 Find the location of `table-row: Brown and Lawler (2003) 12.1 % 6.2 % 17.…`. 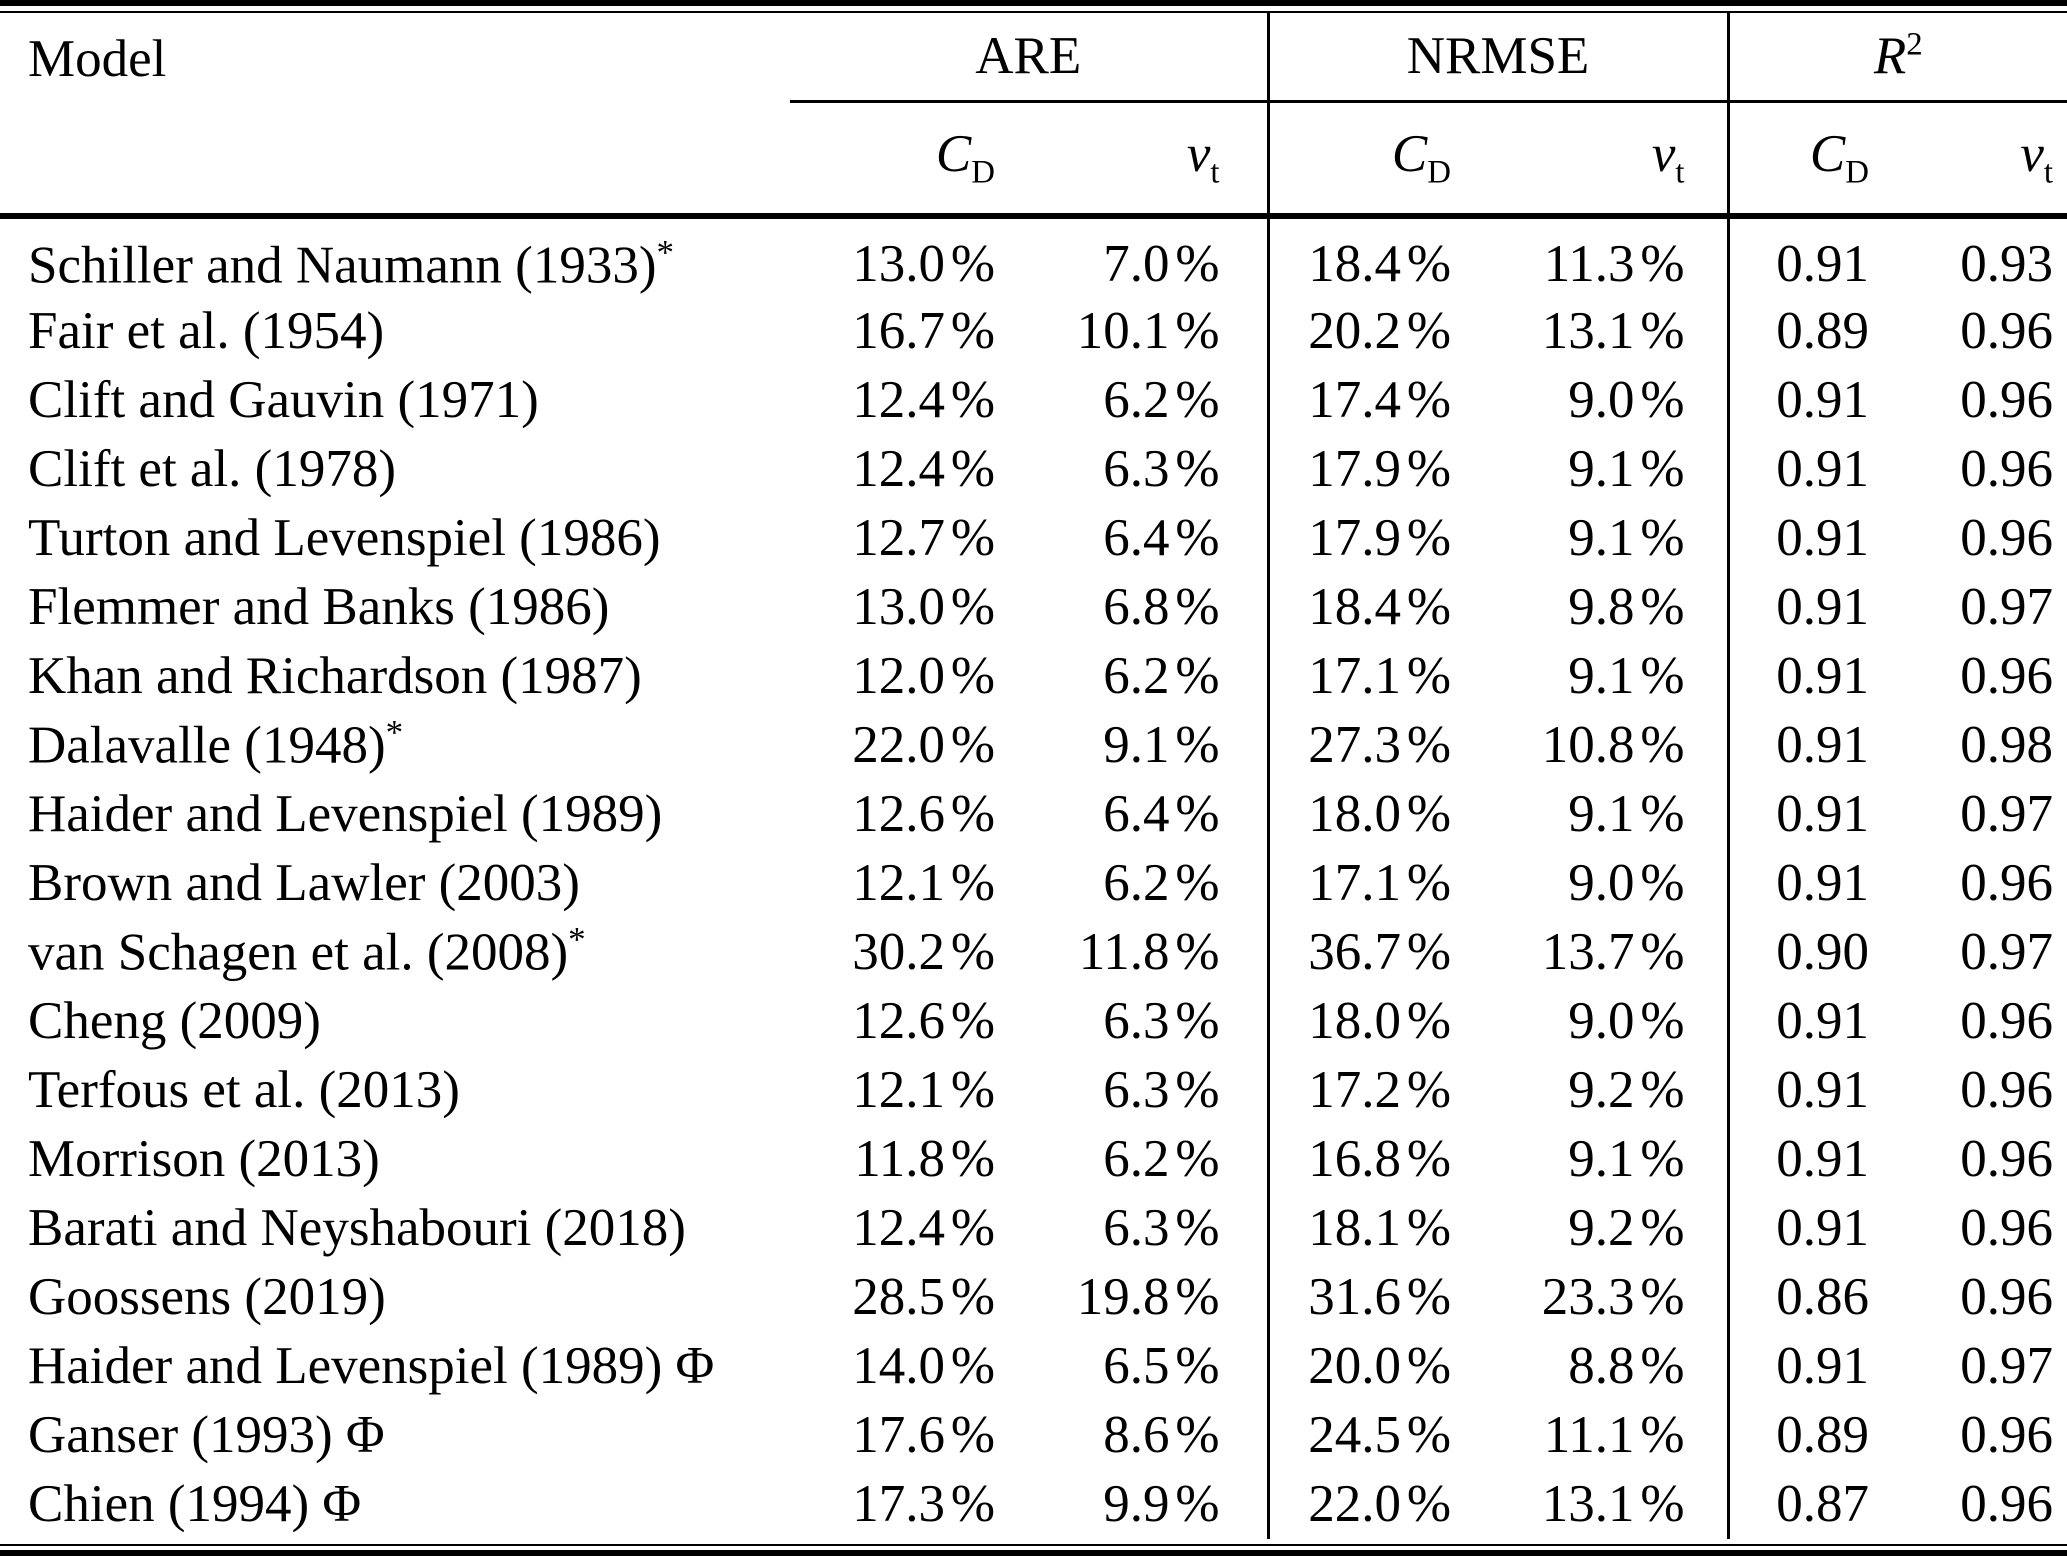

table-row: Brown and Lawler (2003) 12.1 % 6.2 % 17.… is located at coordinates (1033, 883).